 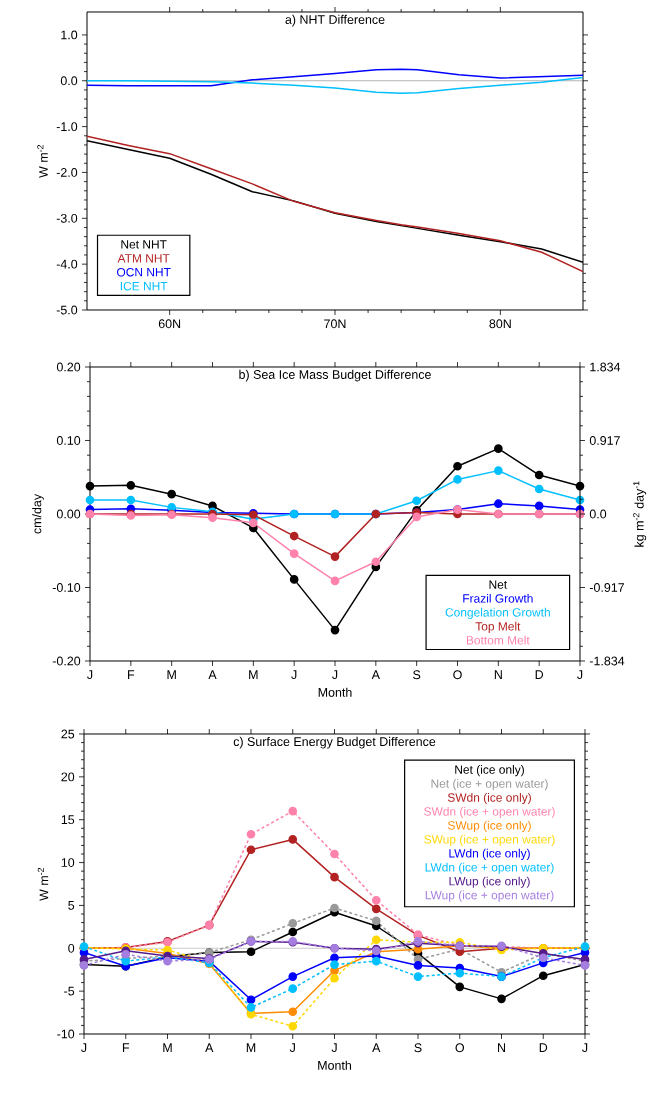 What do you see at coordinates (489, 854) in the screenshot?
I see `text: LWdn (ice only)` at bounding box center [489, 854].